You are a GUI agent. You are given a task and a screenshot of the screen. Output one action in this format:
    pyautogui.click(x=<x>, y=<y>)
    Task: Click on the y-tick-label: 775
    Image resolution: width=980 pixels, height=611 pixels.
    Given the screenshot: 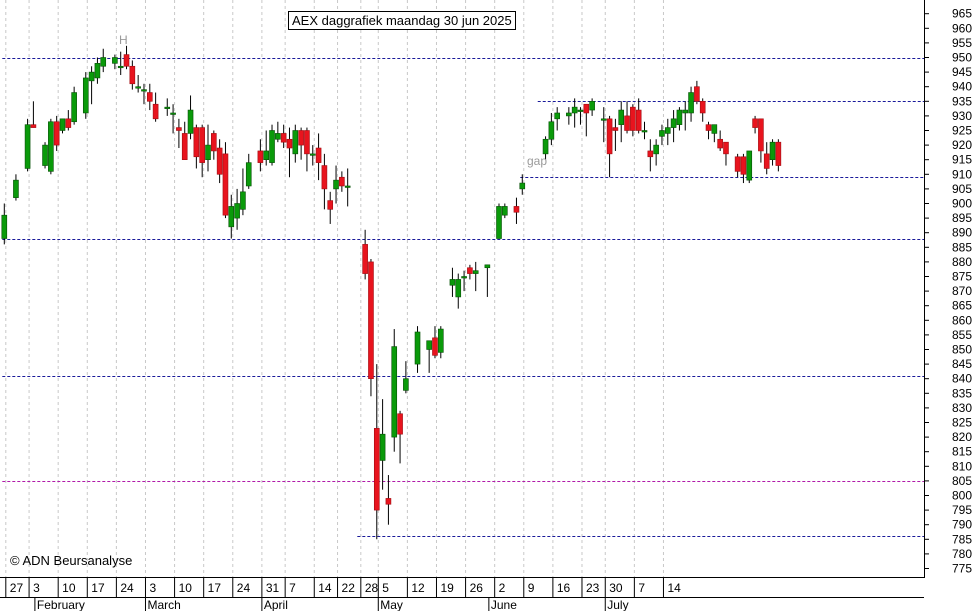 What is the action you would take?
    pyautogui.click(x=962, y=569)
    